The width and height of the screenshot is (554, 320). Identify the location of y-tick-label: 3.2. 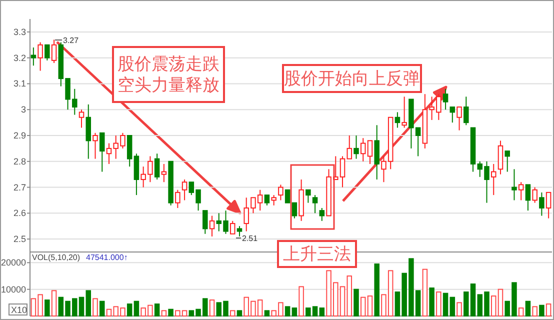
(19, 57).